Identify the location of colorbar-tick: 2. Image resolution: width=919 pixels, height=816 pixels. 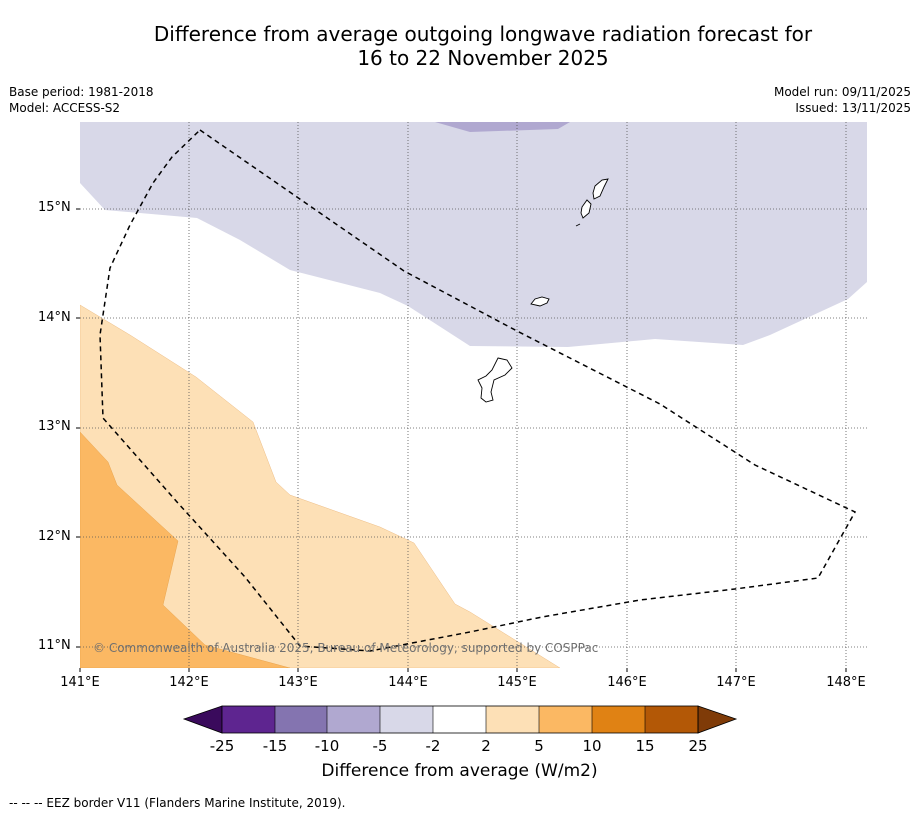
(486, 746).